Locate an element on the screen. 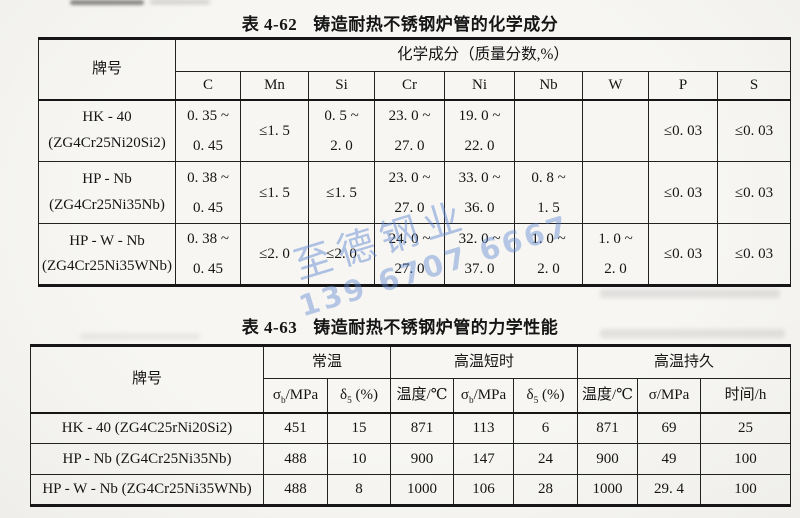 This screenshot has height=518, width=800. cell-htc-time: 25 is located at coordinates (746, 428).